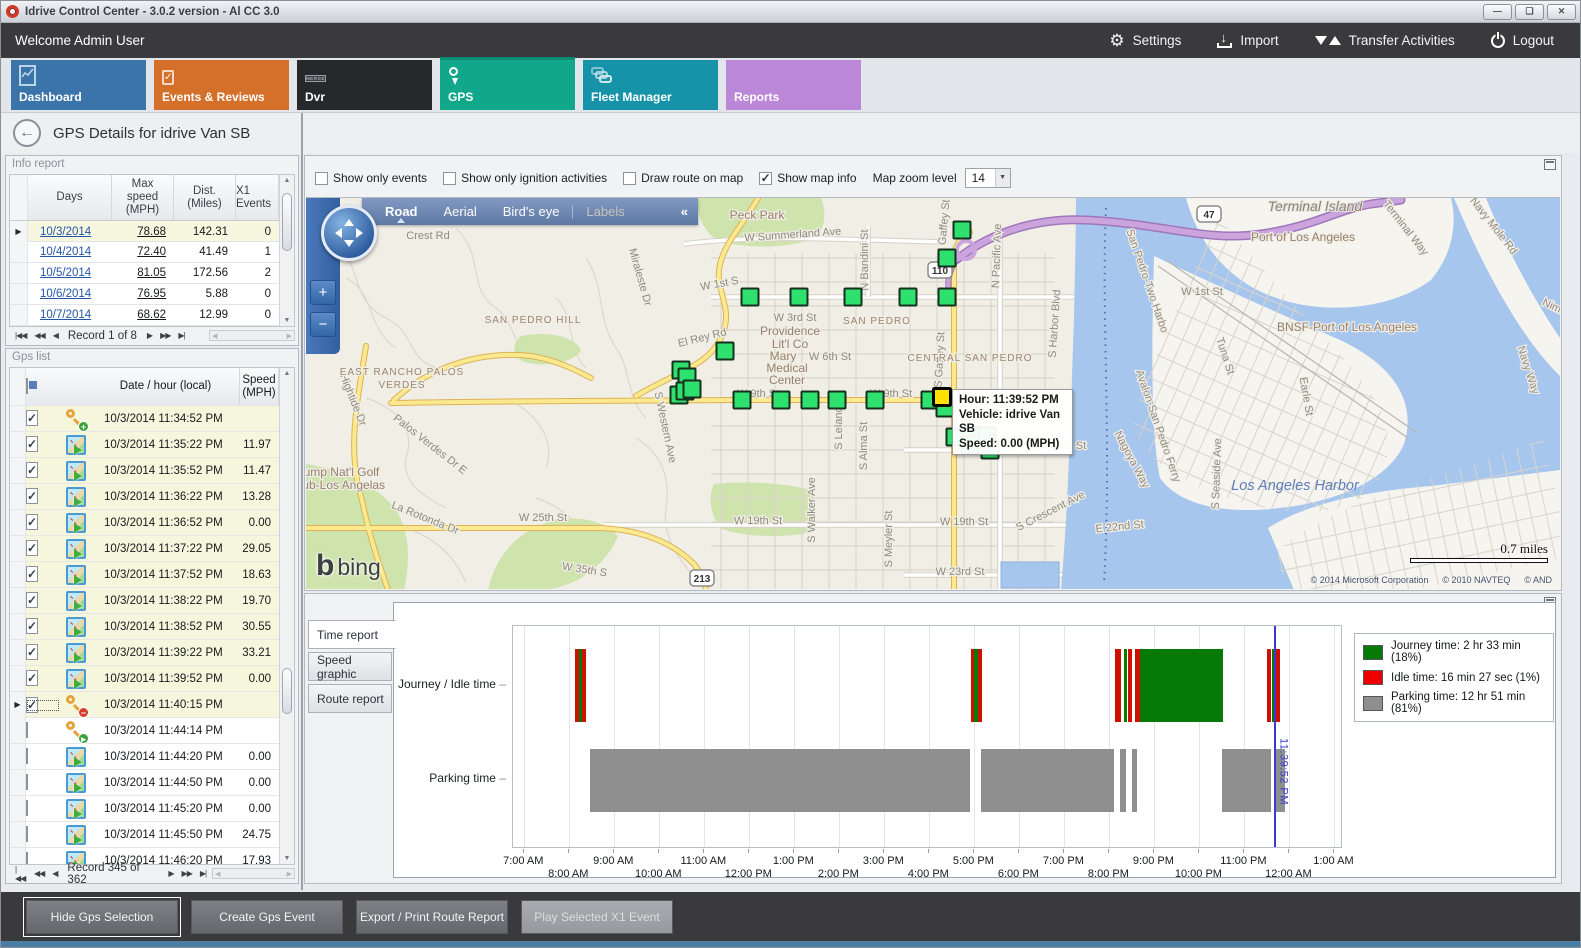 The height and width of the screenshot is (948, 1581). I want to click on map-zoom-out-button: −, so click(323, 324).